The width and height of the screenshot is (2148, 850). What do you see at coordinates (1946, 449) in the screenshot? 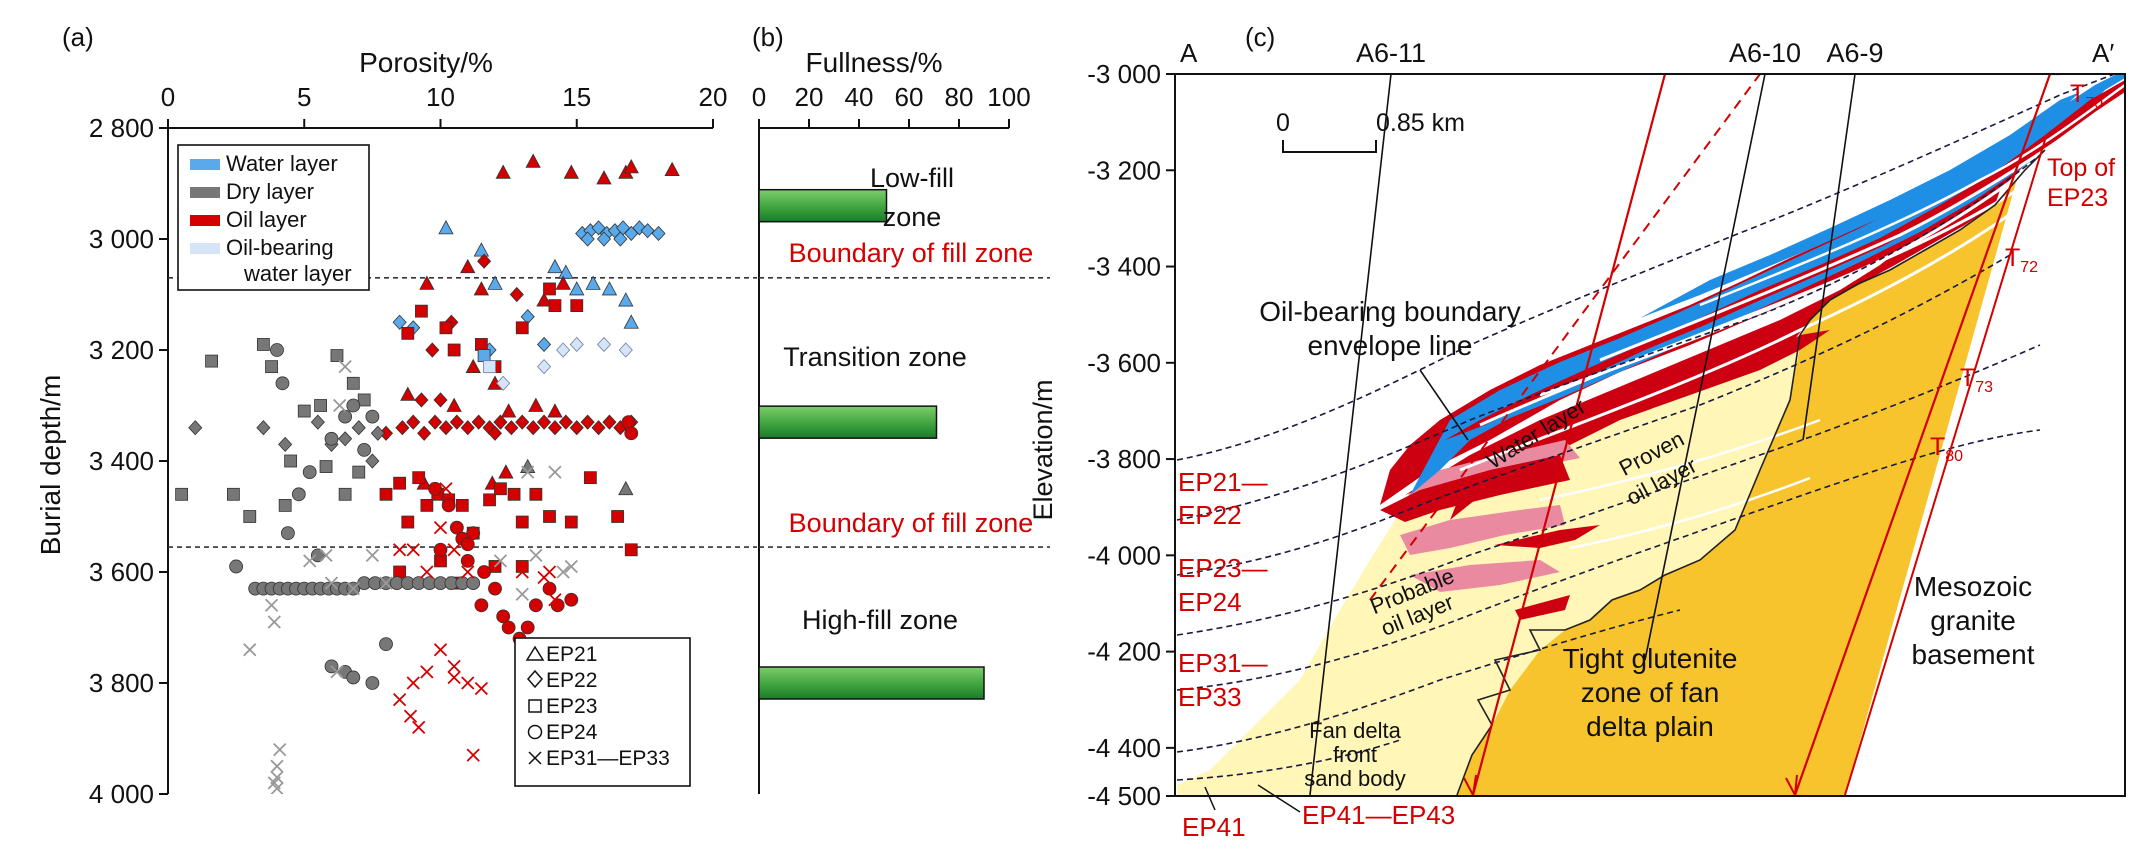
I see `surface-t80-label: T80` at bounding box center [1946, 449].